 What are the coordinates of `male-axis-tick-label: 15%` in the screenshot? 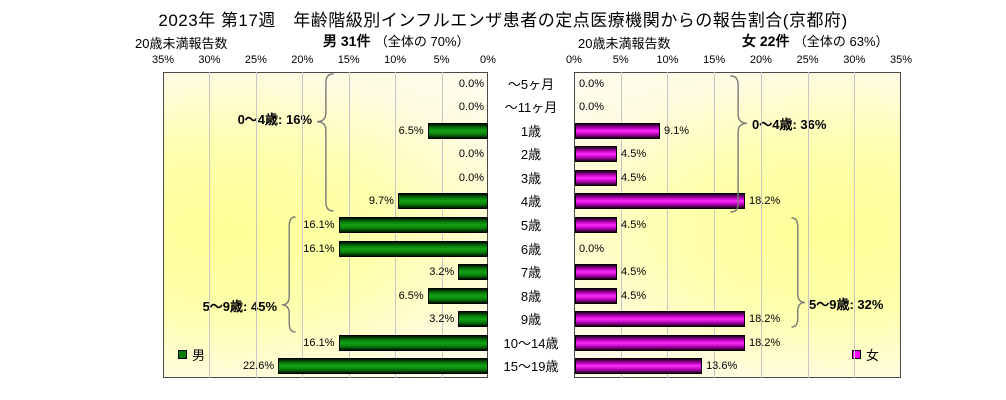 It's located at (348, 60).